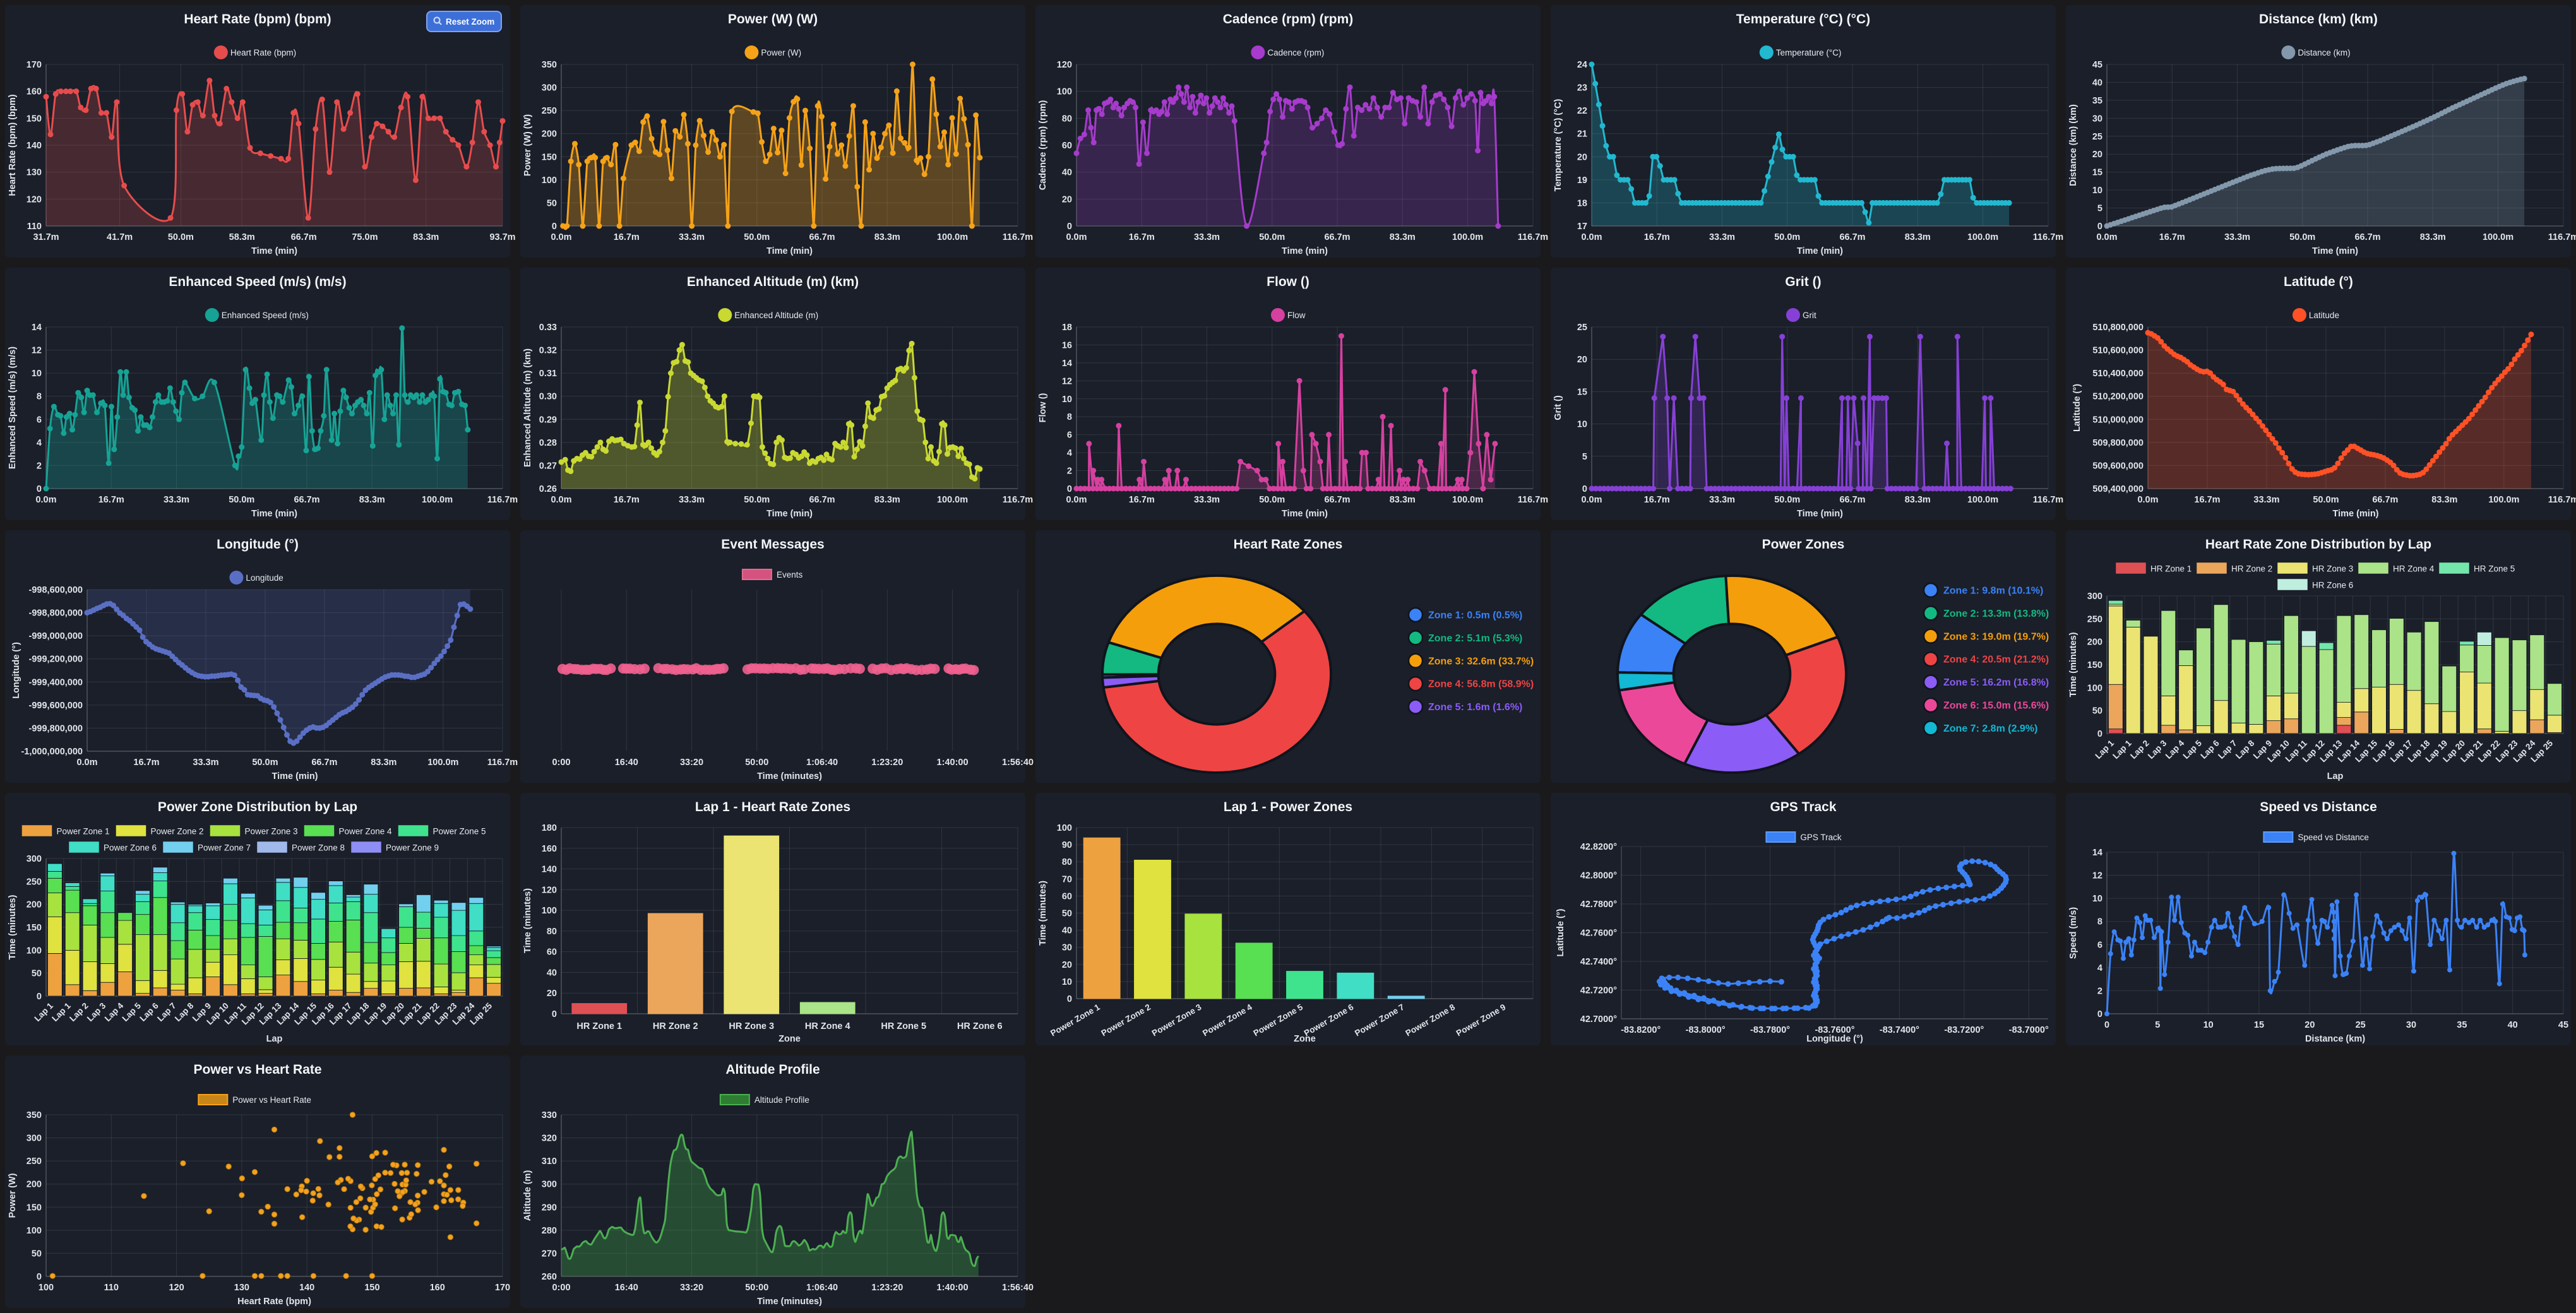 The height and width of the screenshot is (1313, 2576). What do you see at coordinates (549, 1139) in the screenshot?
I see `svg-text: 320` at bounding box center [549, 1139].